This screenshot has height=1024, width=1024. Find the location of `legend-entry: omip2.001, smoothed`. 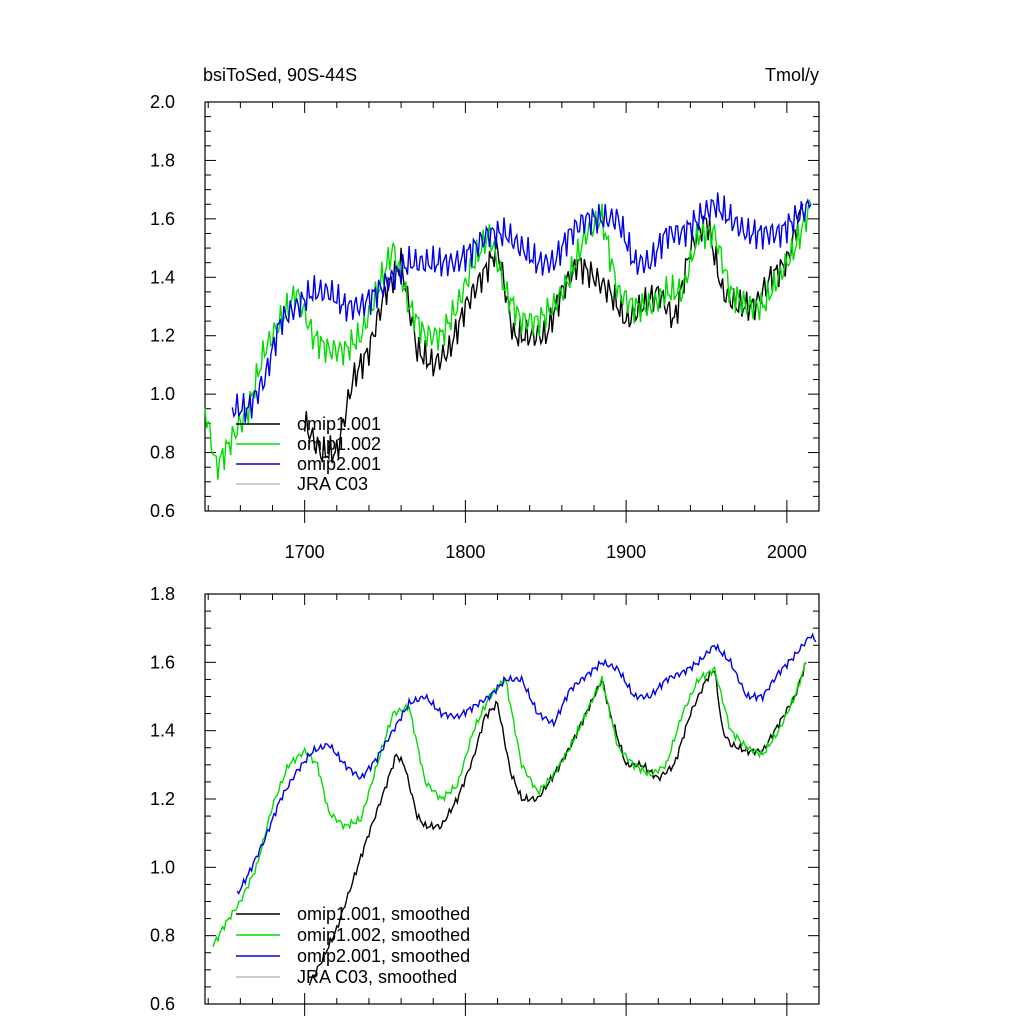

legend-entry: omip2.001, smoothed is located at coordinates (353, 956).